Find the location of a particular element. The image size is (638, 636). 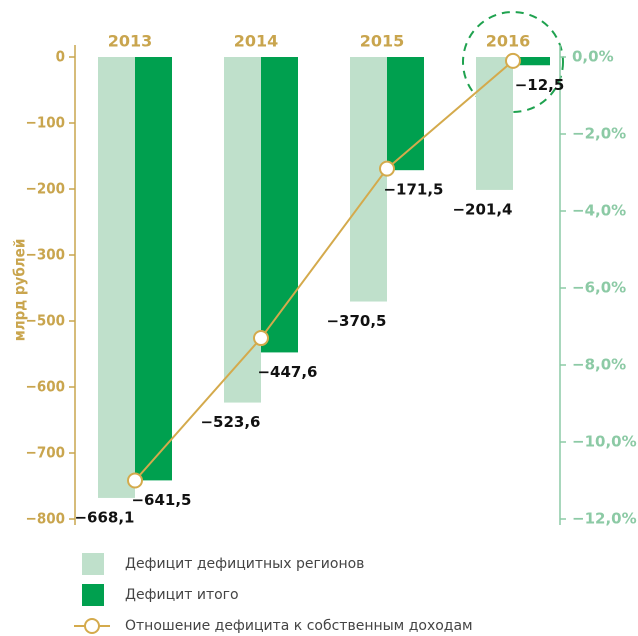

y-tick-label: −300 is located at coordinates (45, 255).